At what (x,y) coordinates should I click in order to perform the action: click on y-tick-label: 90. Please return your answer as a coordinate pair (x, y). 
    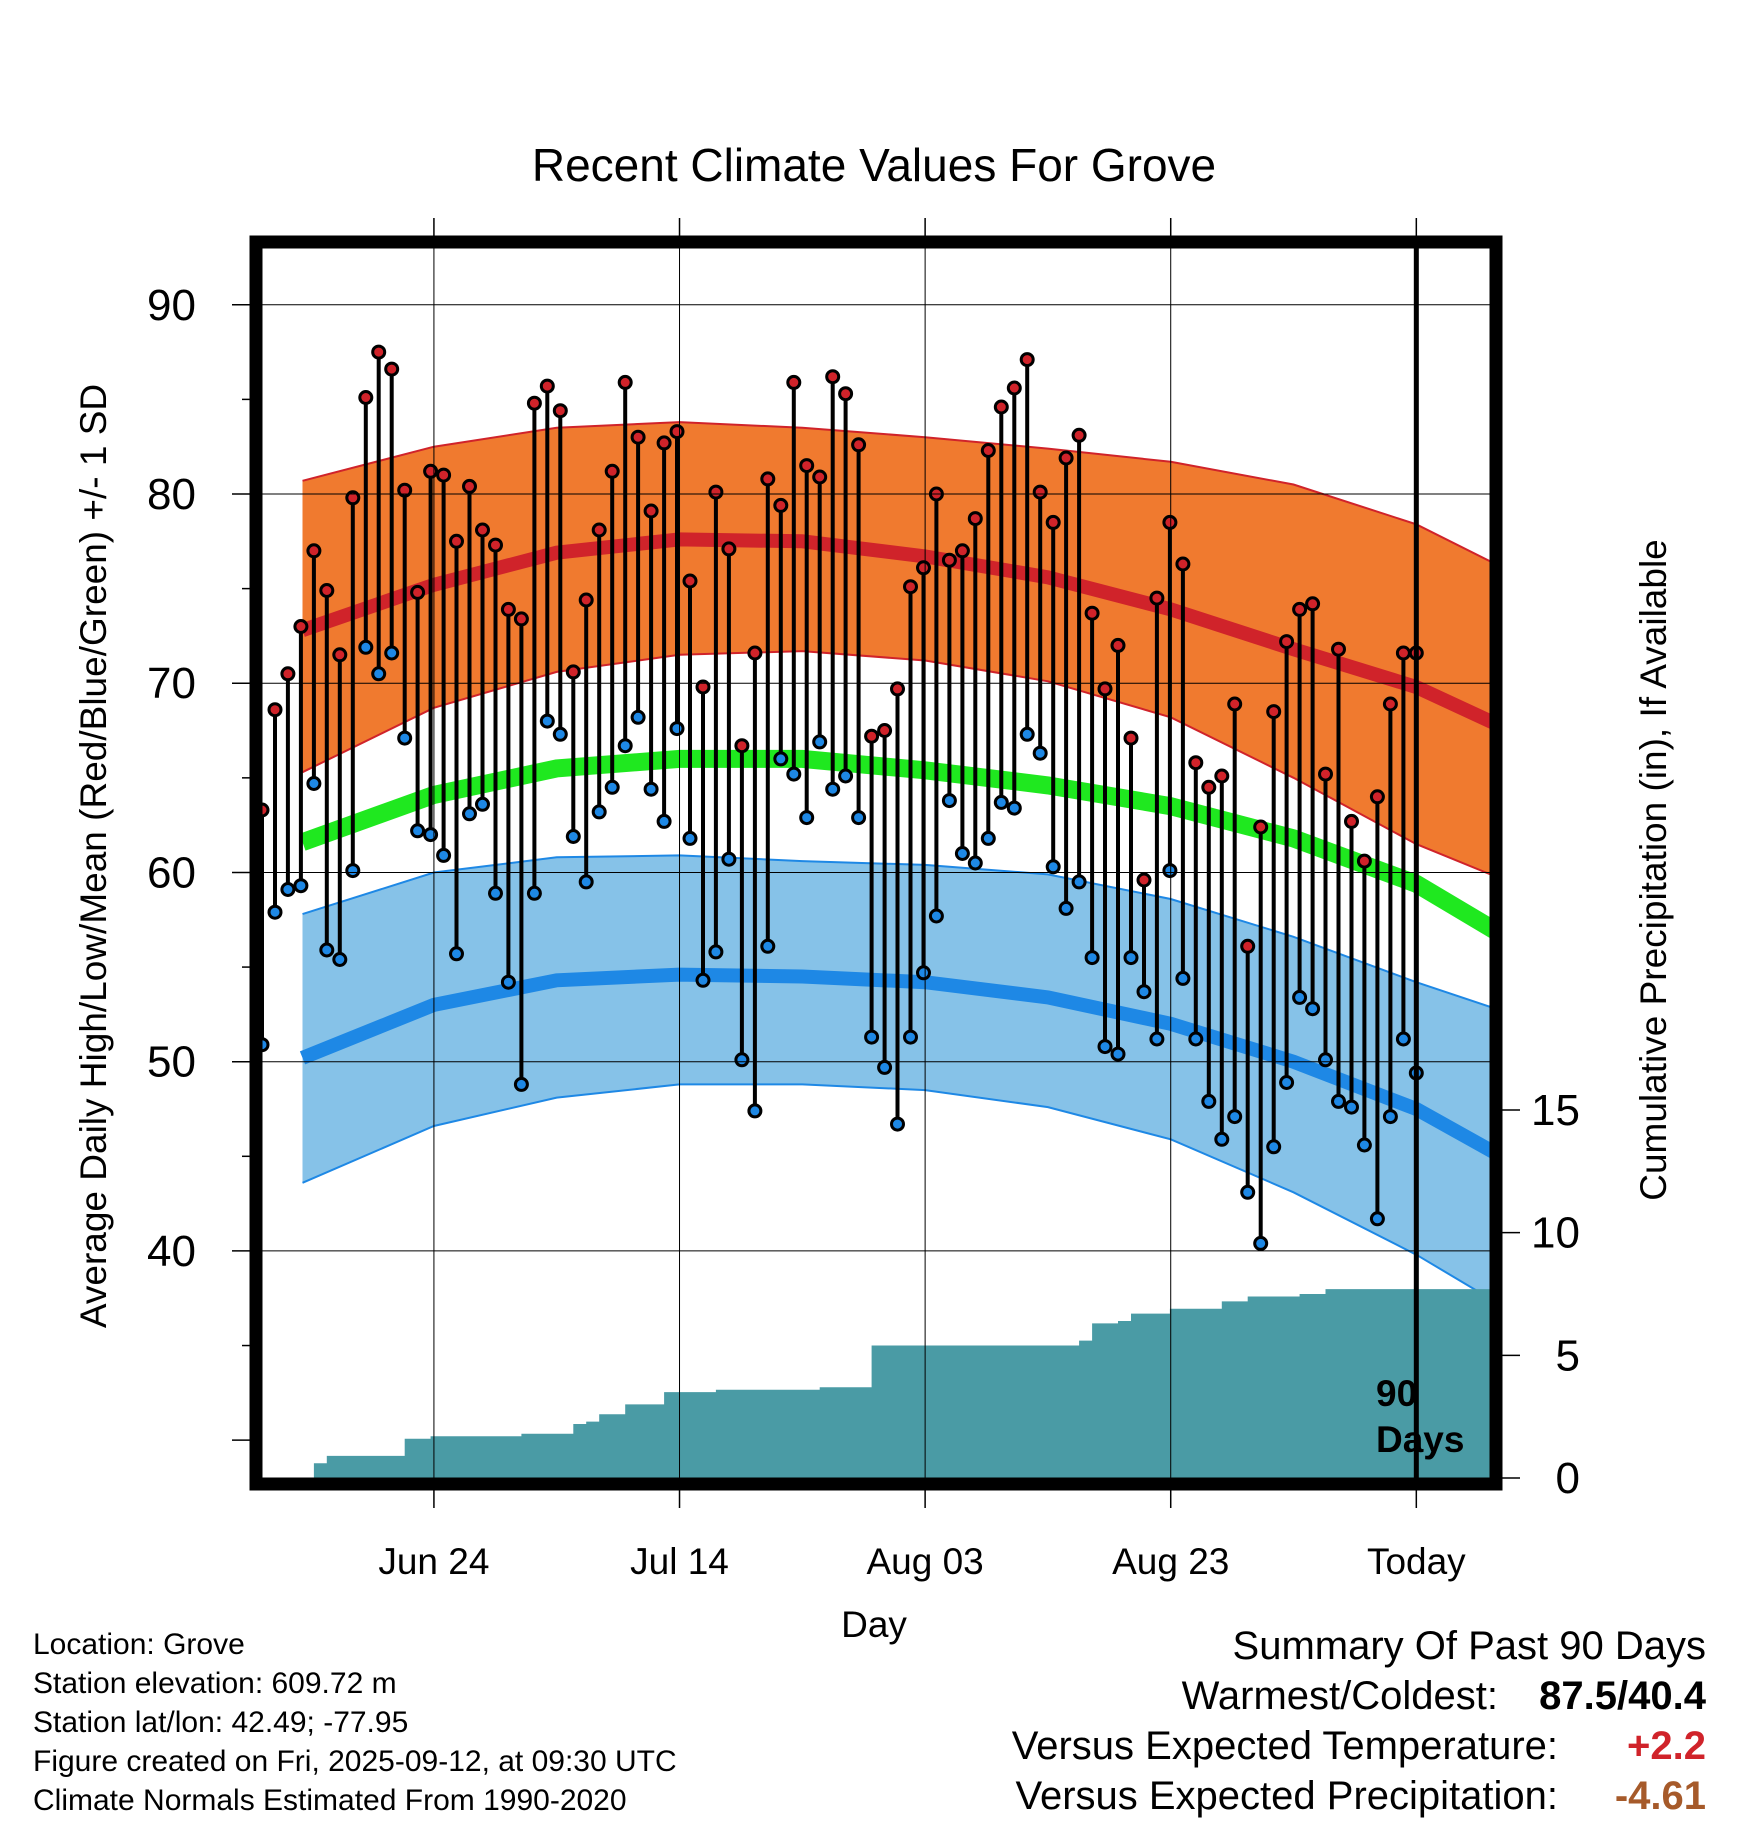
    Looking at the image, I should click on (171, 305).